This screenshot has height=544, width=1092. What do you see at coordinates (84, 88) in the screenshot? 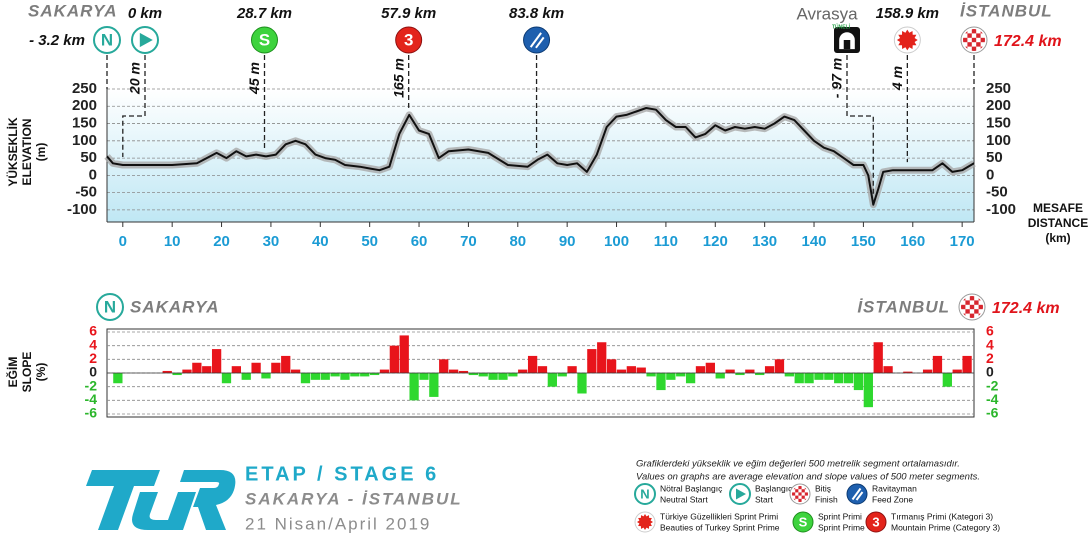
I see `y-tick-label: 250` at bounding box center [84, 88].